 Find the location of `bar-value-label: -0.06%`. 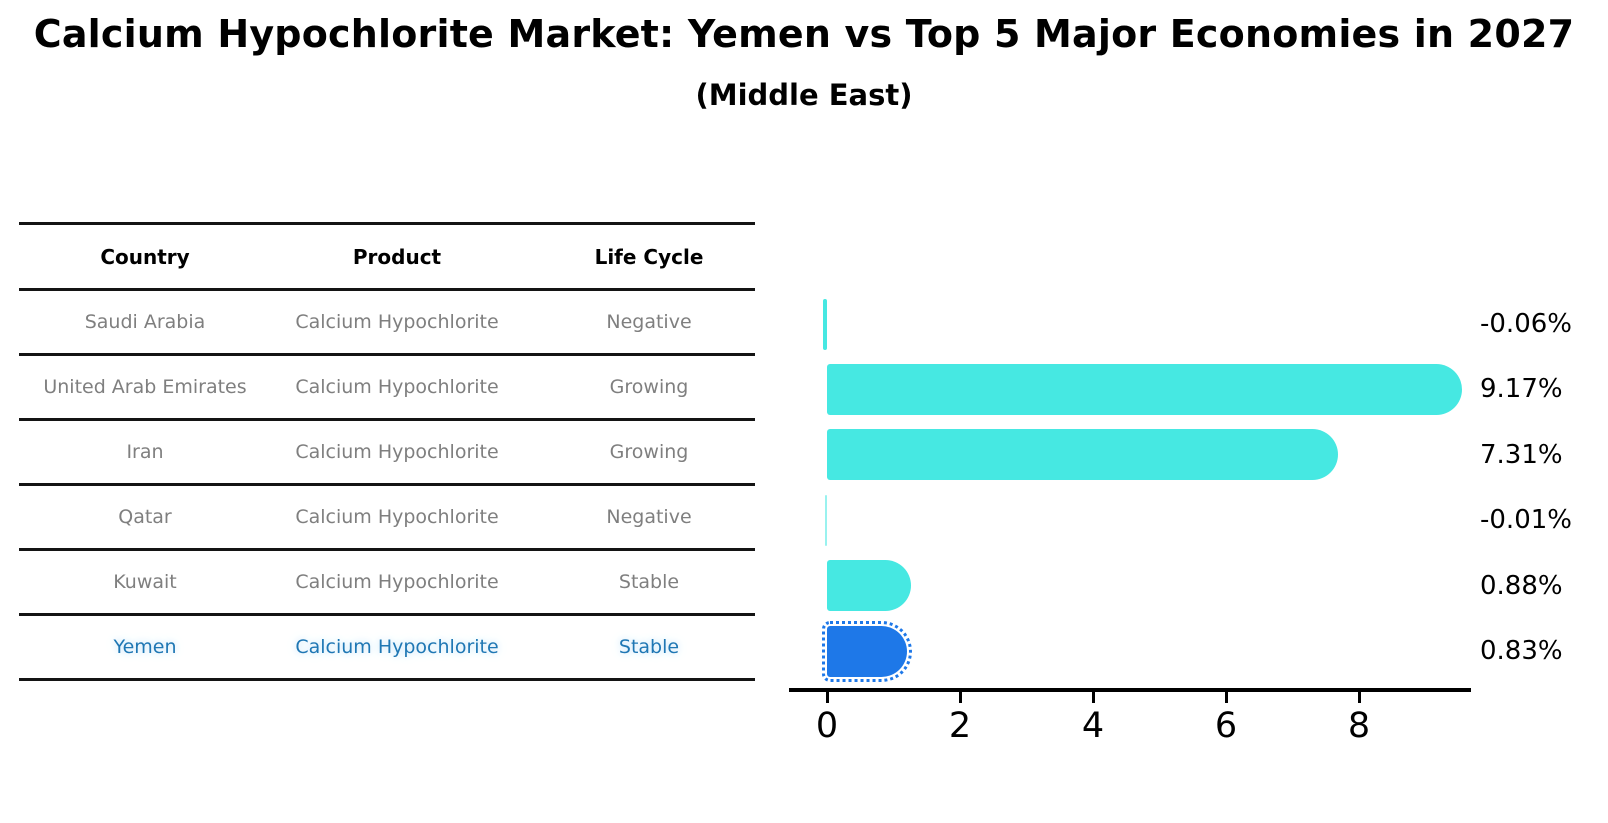

bar-value-label: -0.06% is located at coordinates (1526, 324).